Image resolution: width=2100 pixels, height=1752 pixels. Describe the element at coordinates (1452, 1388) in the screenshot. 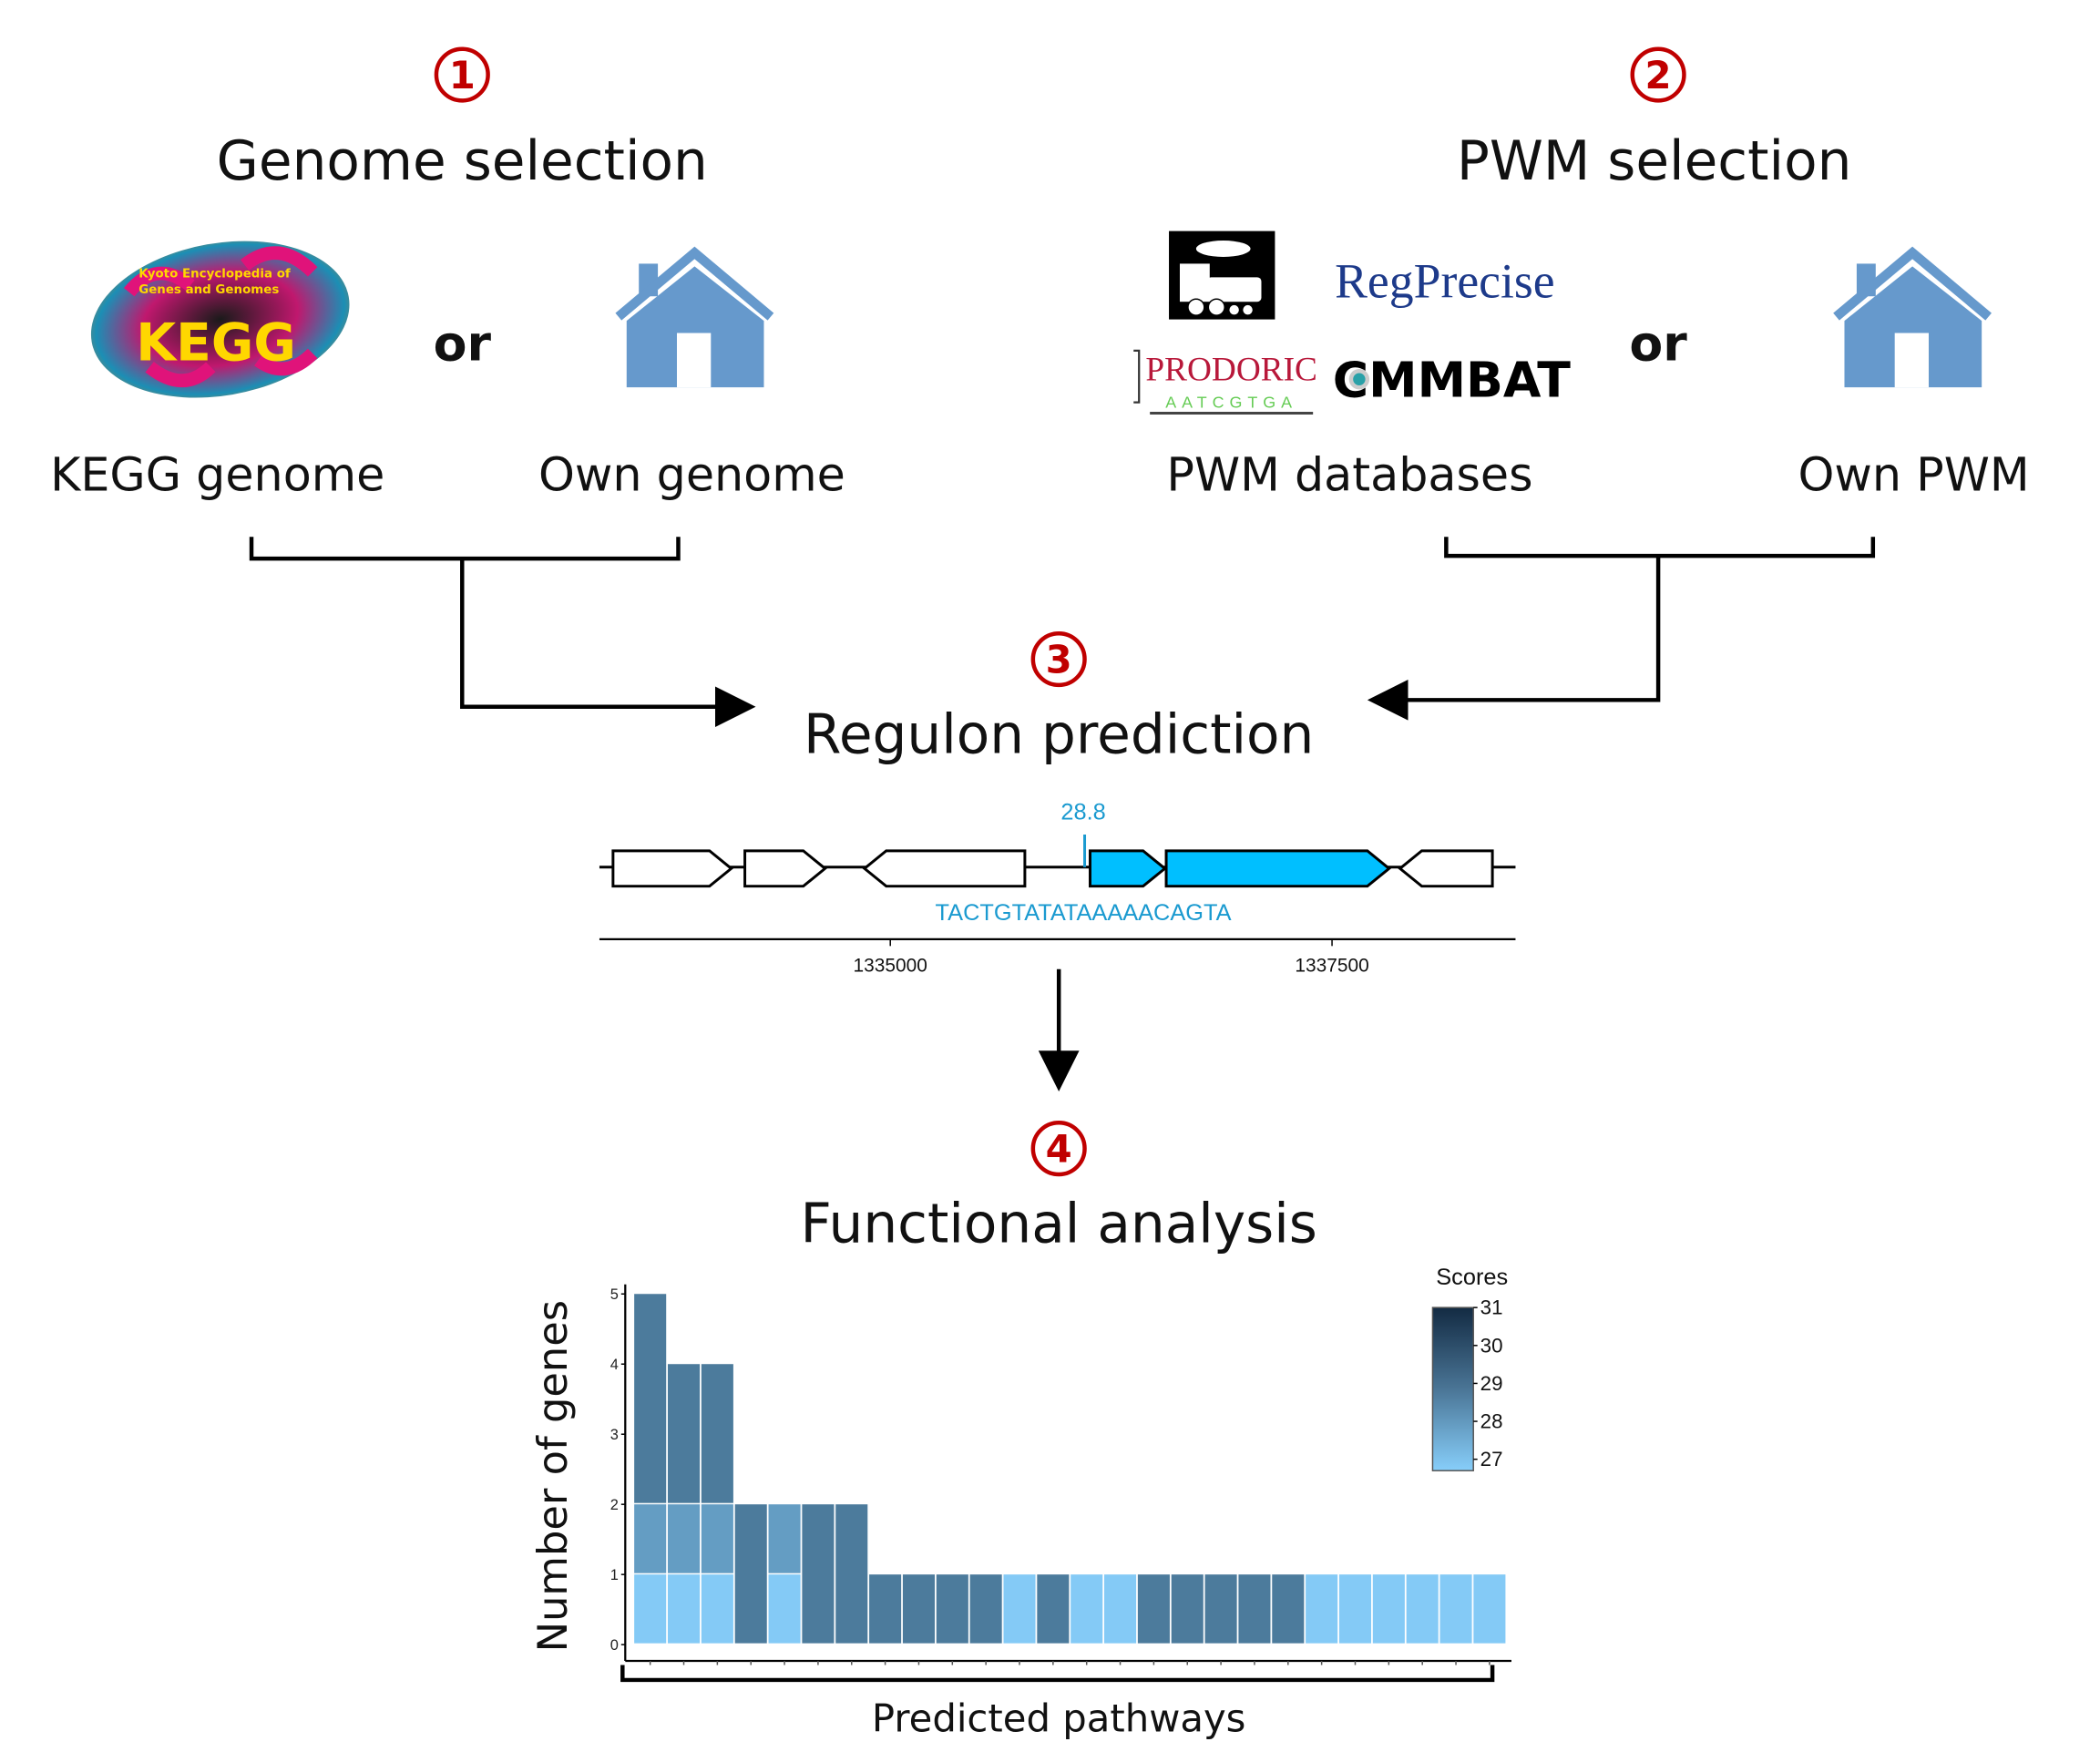

I see `legend-colorbar` at that location.